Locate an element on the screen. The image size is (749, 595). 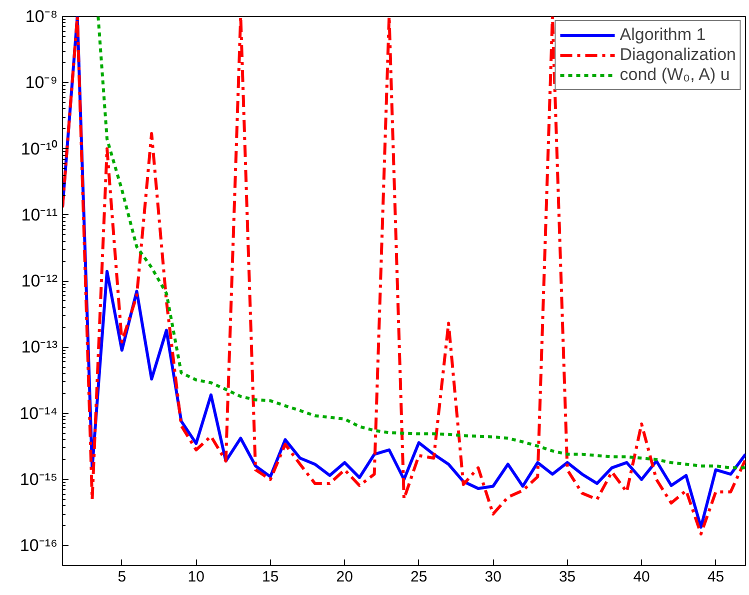
y-tick-label: 10⁻¹¹ is located at coordinates (39, 214).